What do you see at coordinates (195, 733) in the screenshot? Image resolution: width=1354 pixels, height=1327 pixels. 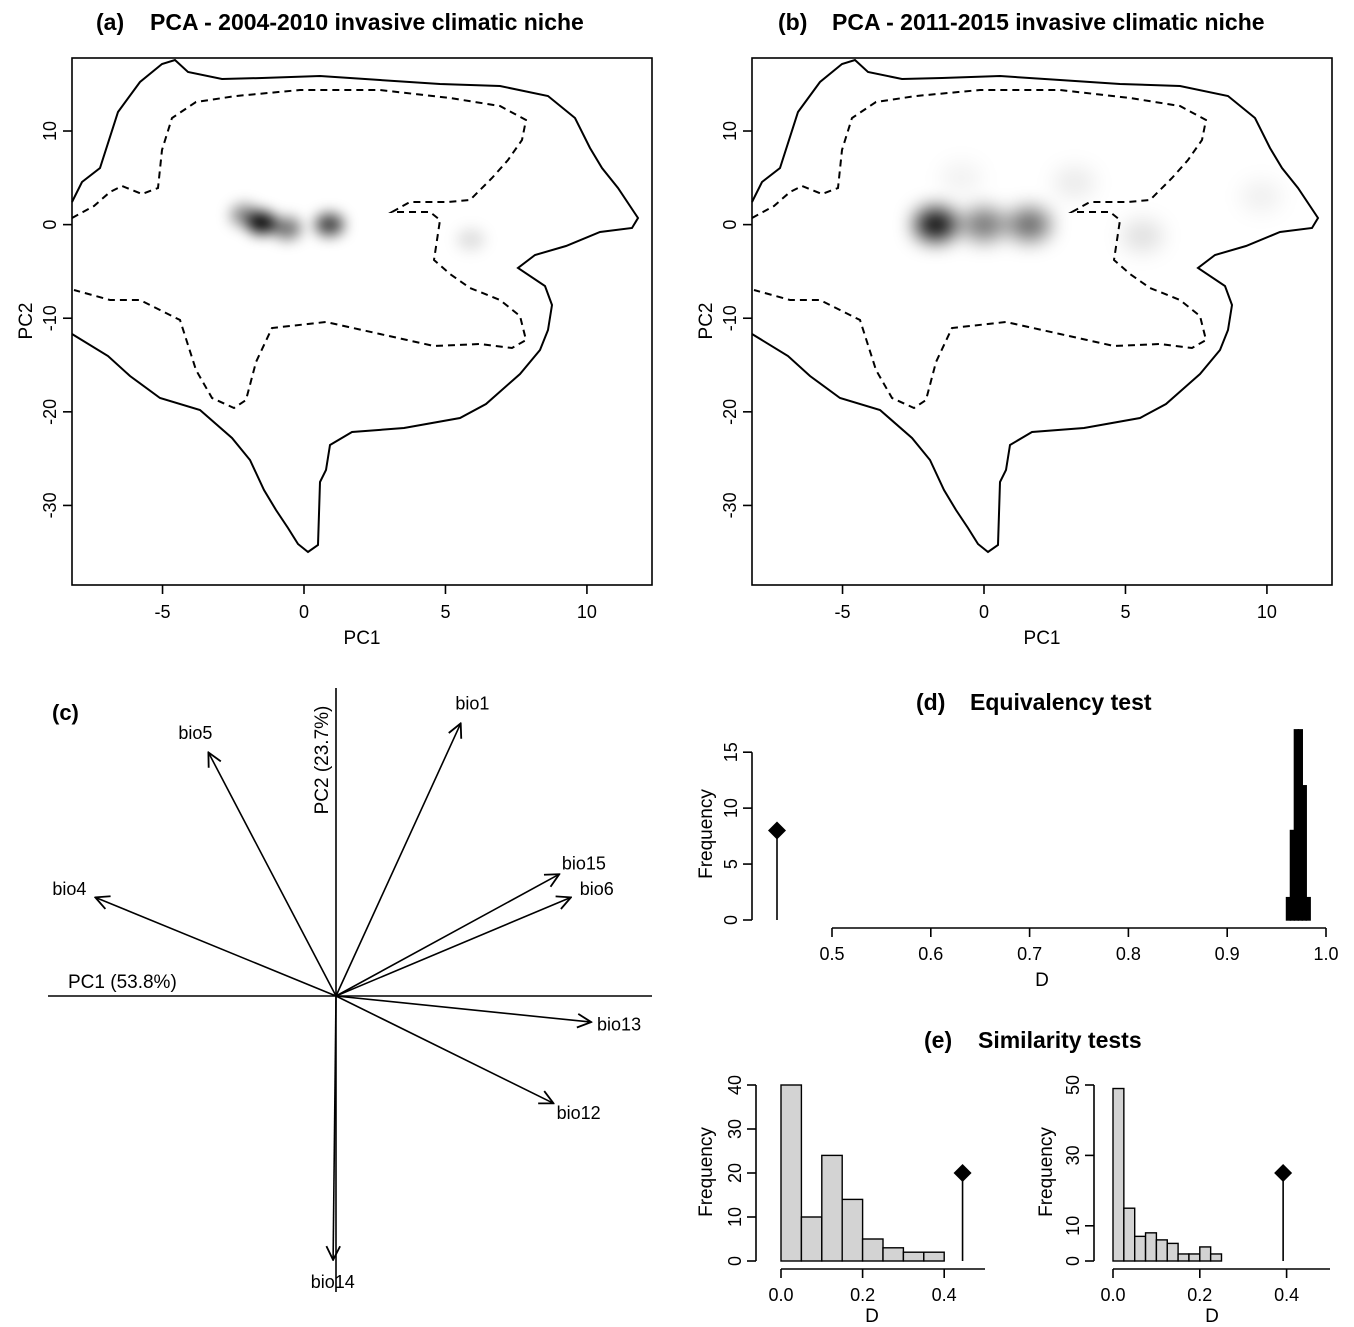 I see `loading-label-bio5: bio5` at bounding box center [195, 733].